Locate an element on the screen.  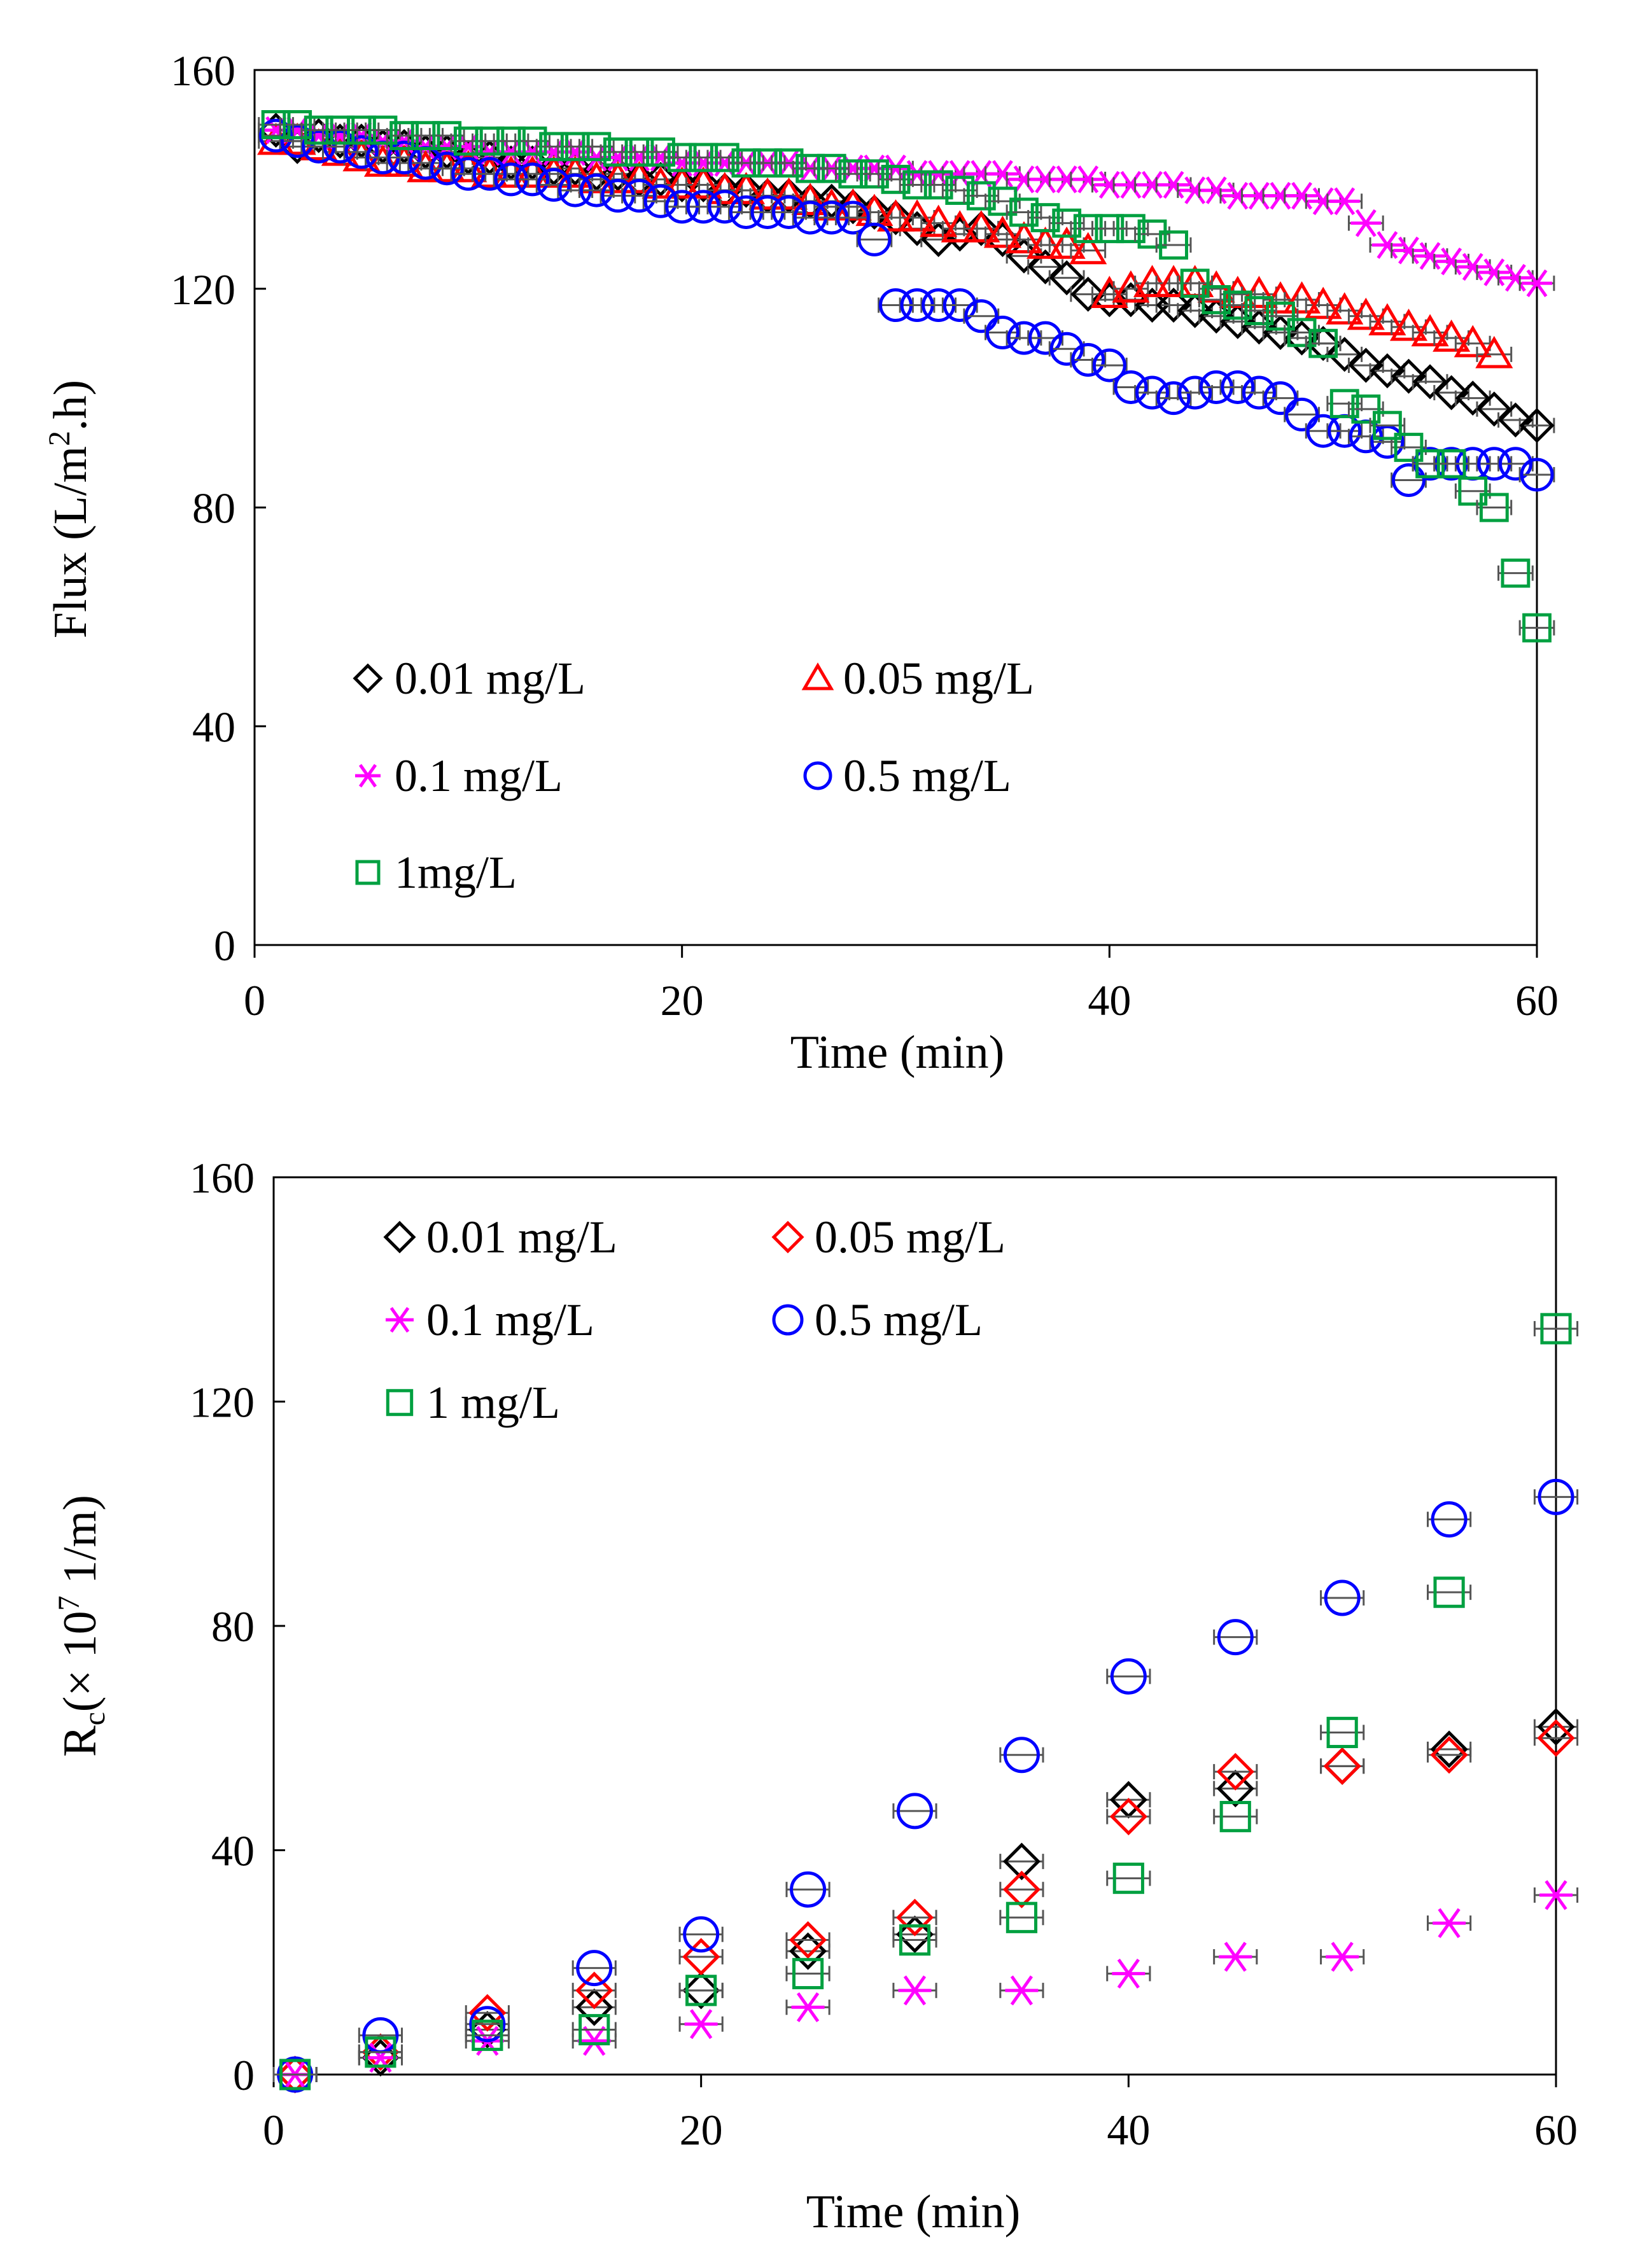
flux-legend-label: 0.1 mg/L is located at coordinates (479, 775).